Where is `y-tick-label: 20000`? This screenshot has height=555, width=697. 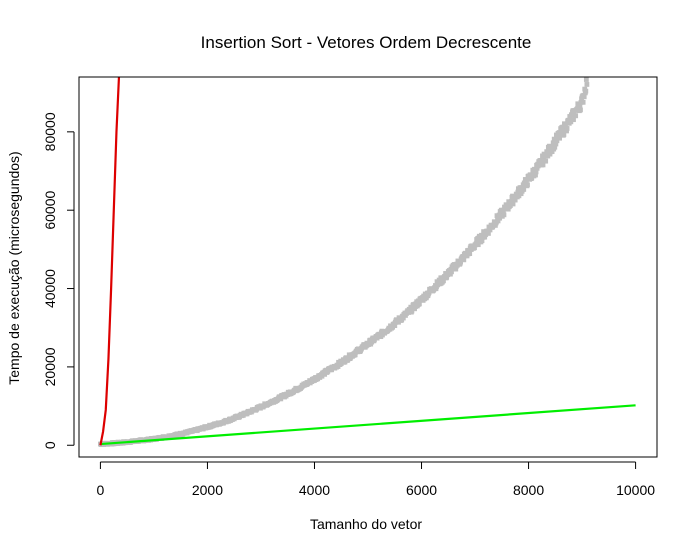 y-tick-label: 20000 is located at coordinates (50, 366).